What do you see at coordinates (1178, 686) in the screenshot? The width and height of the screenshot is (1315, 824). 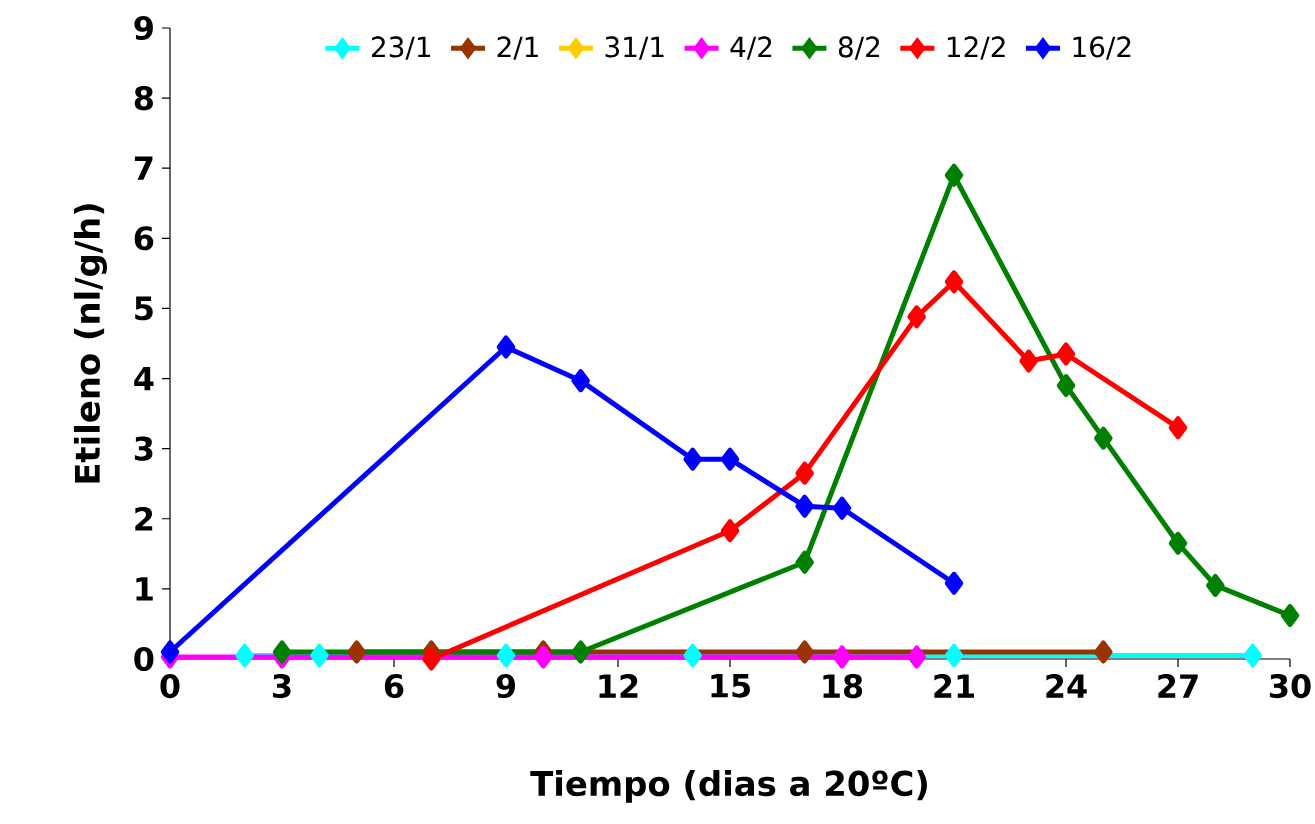 I see `x-tick-label: 27` at bounding box center [1178, 686].